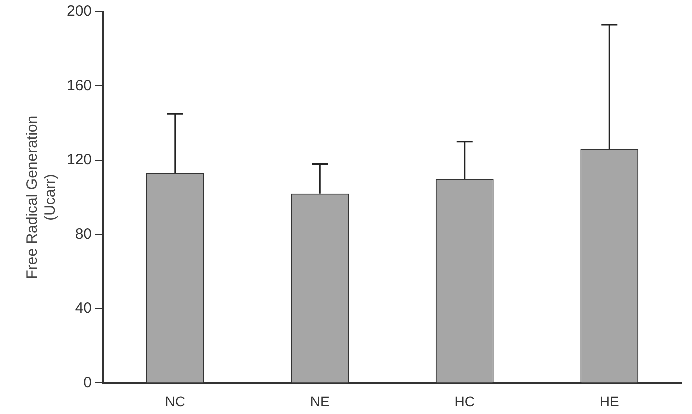 This screenshot has height=414, width=692. Describe the element at coordinates (320, 401) in the screenshot. I see `x-tick-label: NE` at that location.